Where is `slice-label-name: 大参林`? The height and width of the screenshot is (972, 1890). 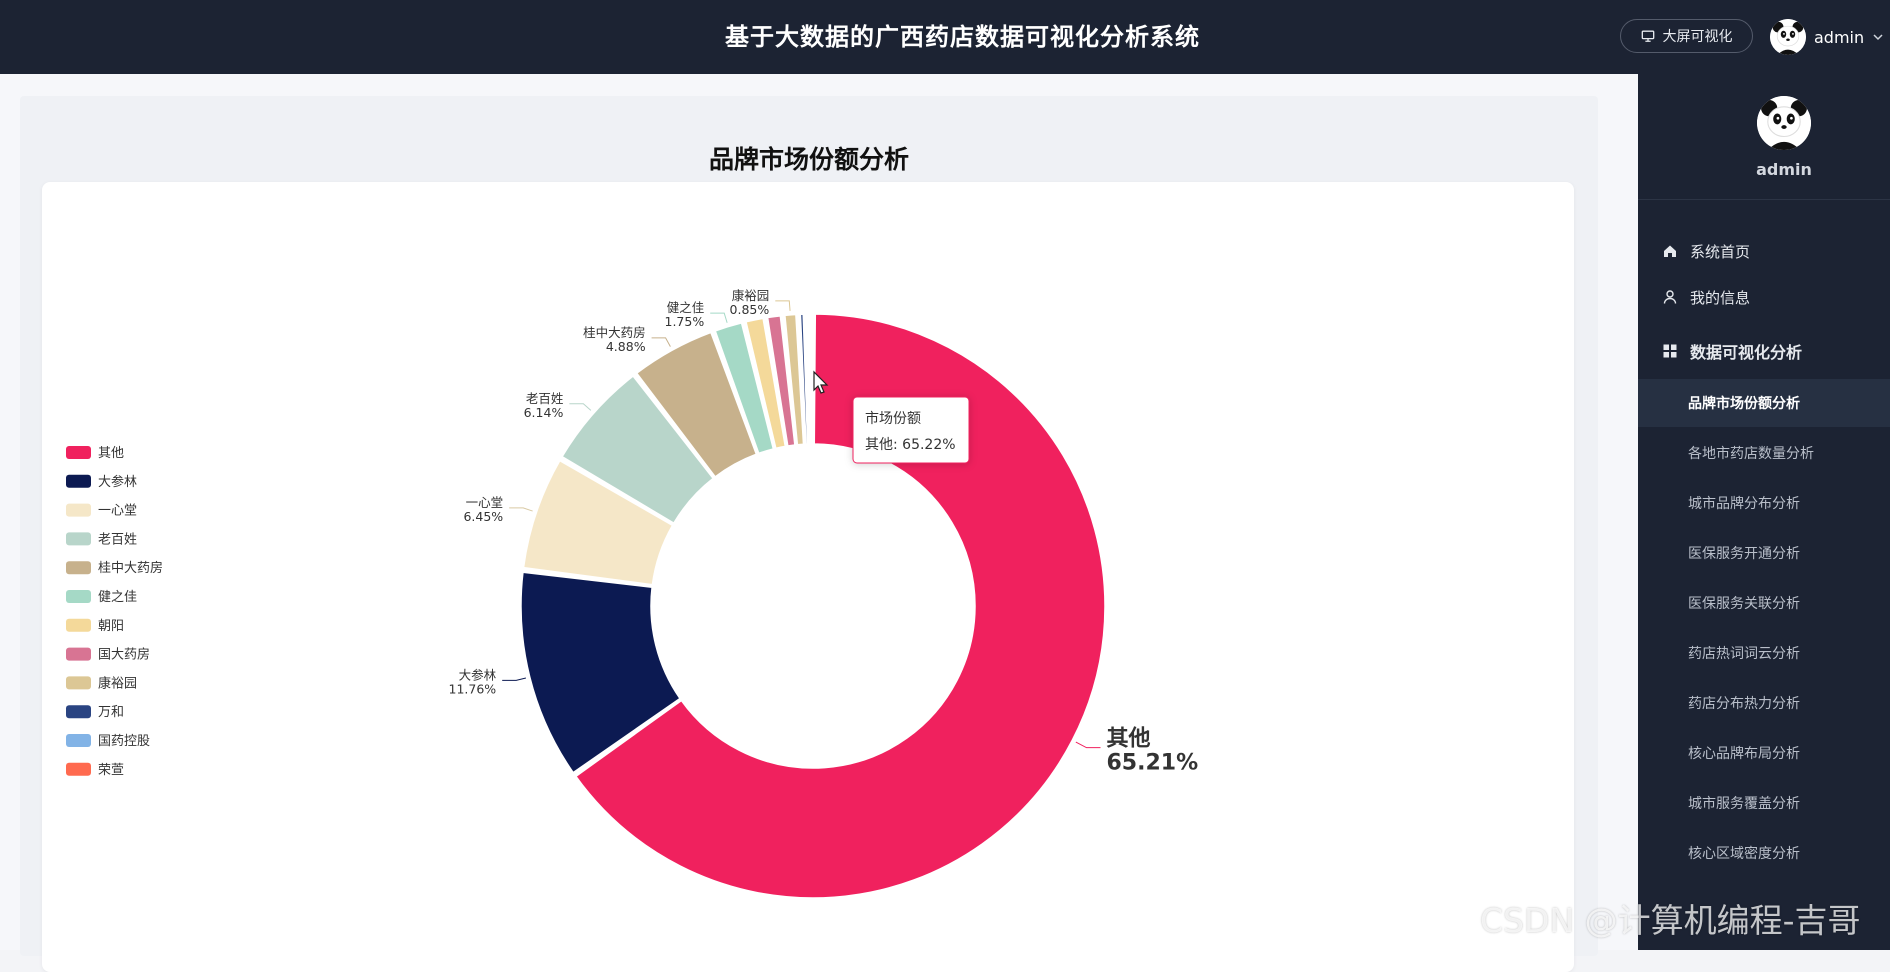
slice-label-name: 大参林 is located at coordinates (478, 674).